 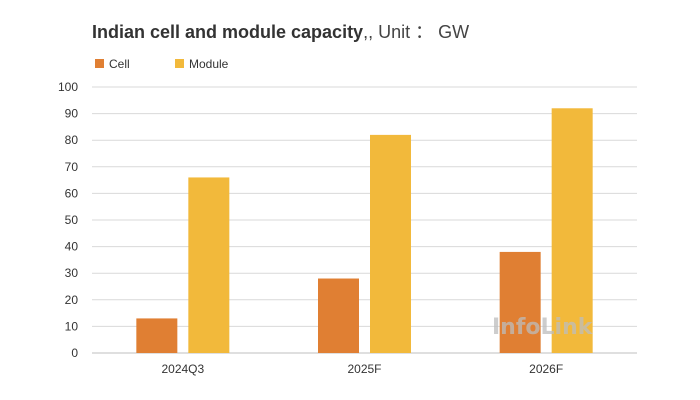 What do you see at coordinates (228, 32) in the screenshot?
I see `chart-title-main: Indian cell and module capacity` at bounding box center [228, 32].